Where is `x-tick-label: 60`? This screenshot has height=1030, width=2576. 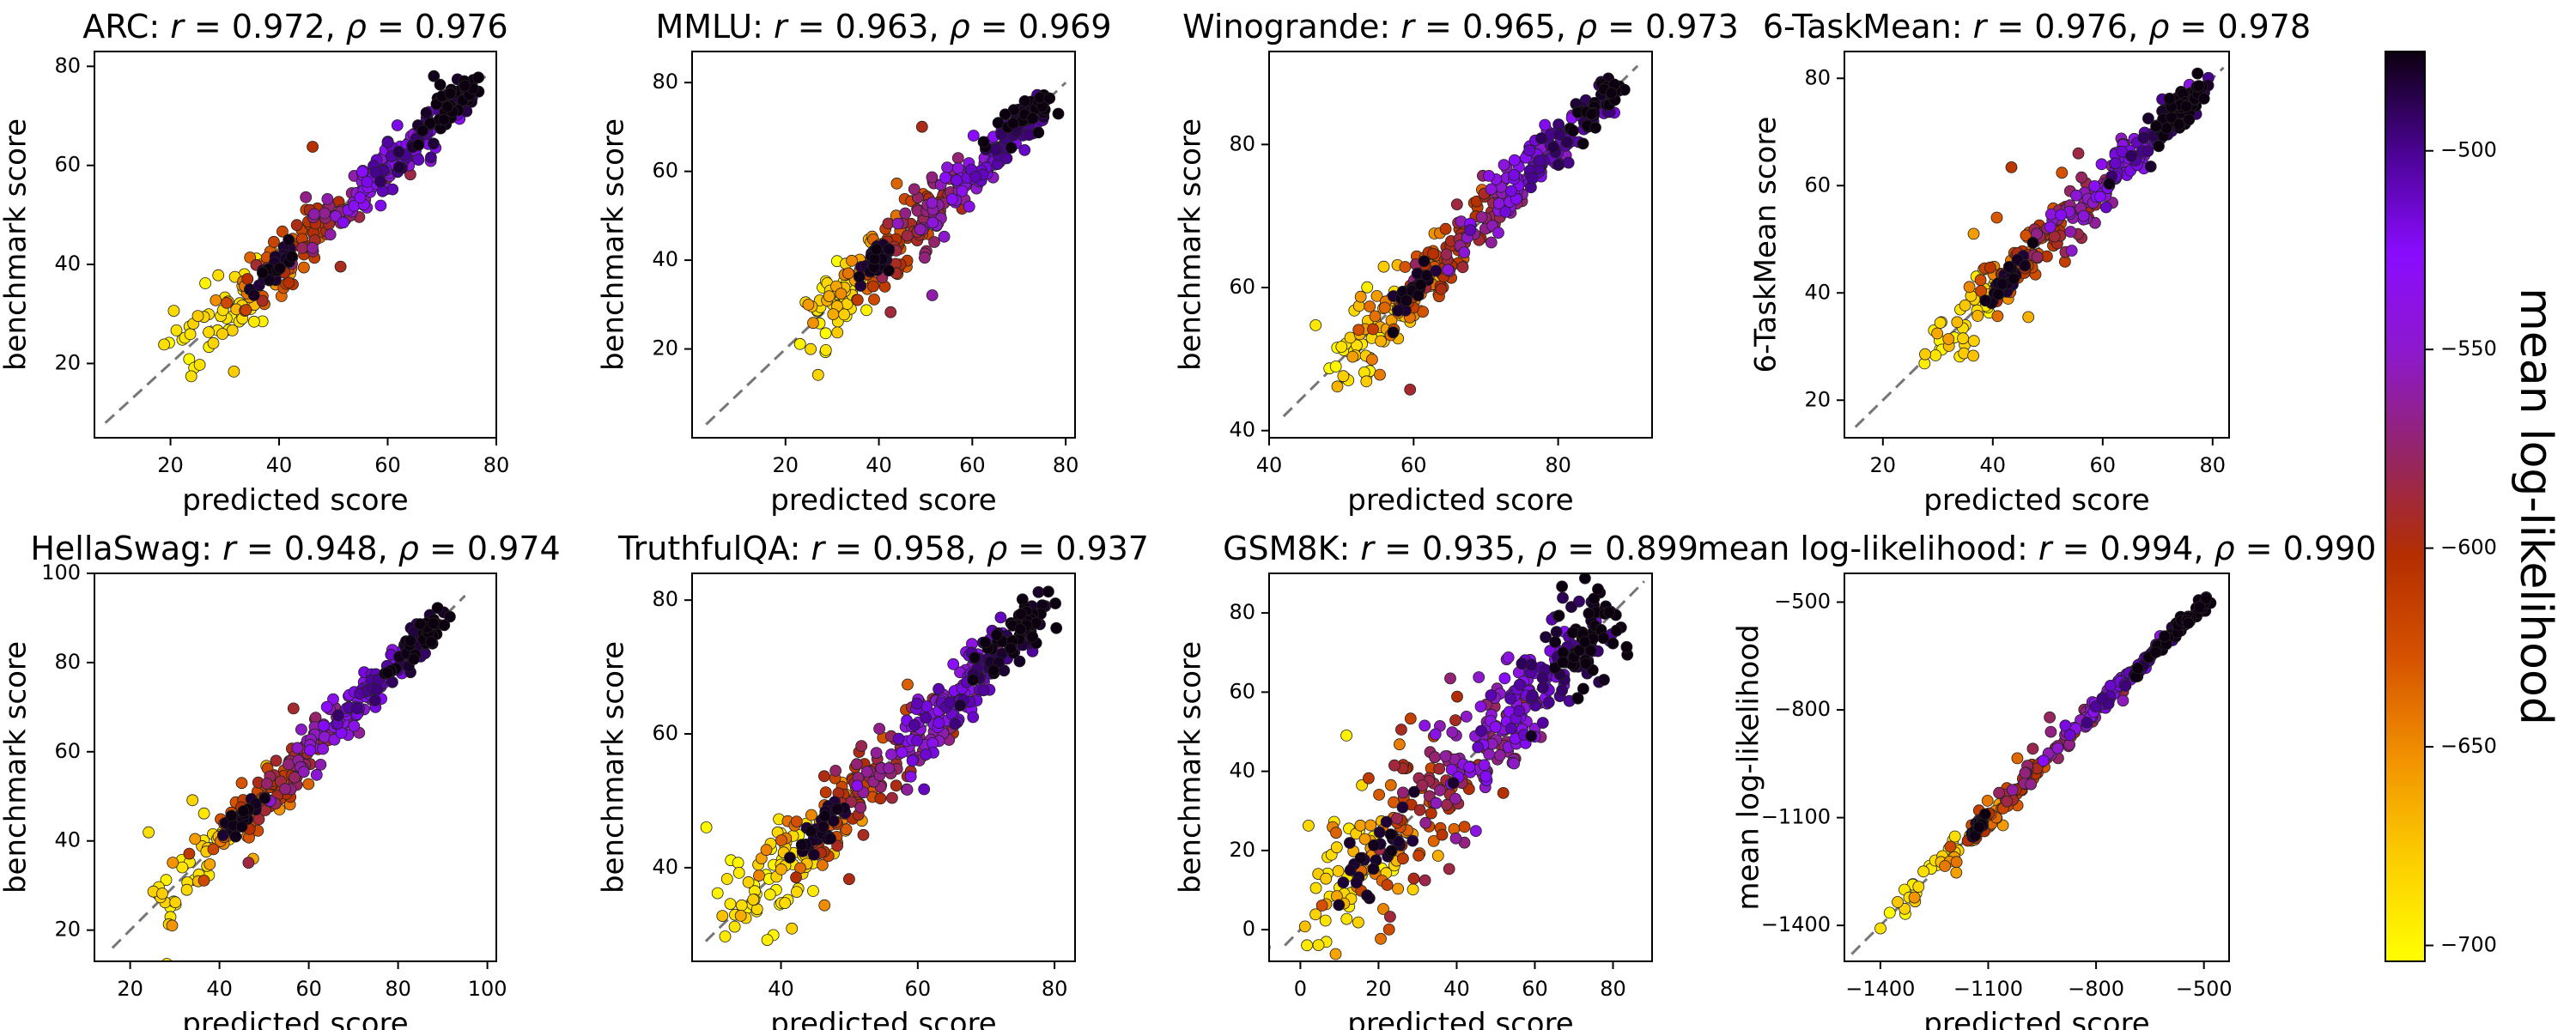 x-tick-label: 60 is located at coordinates (388, 465).